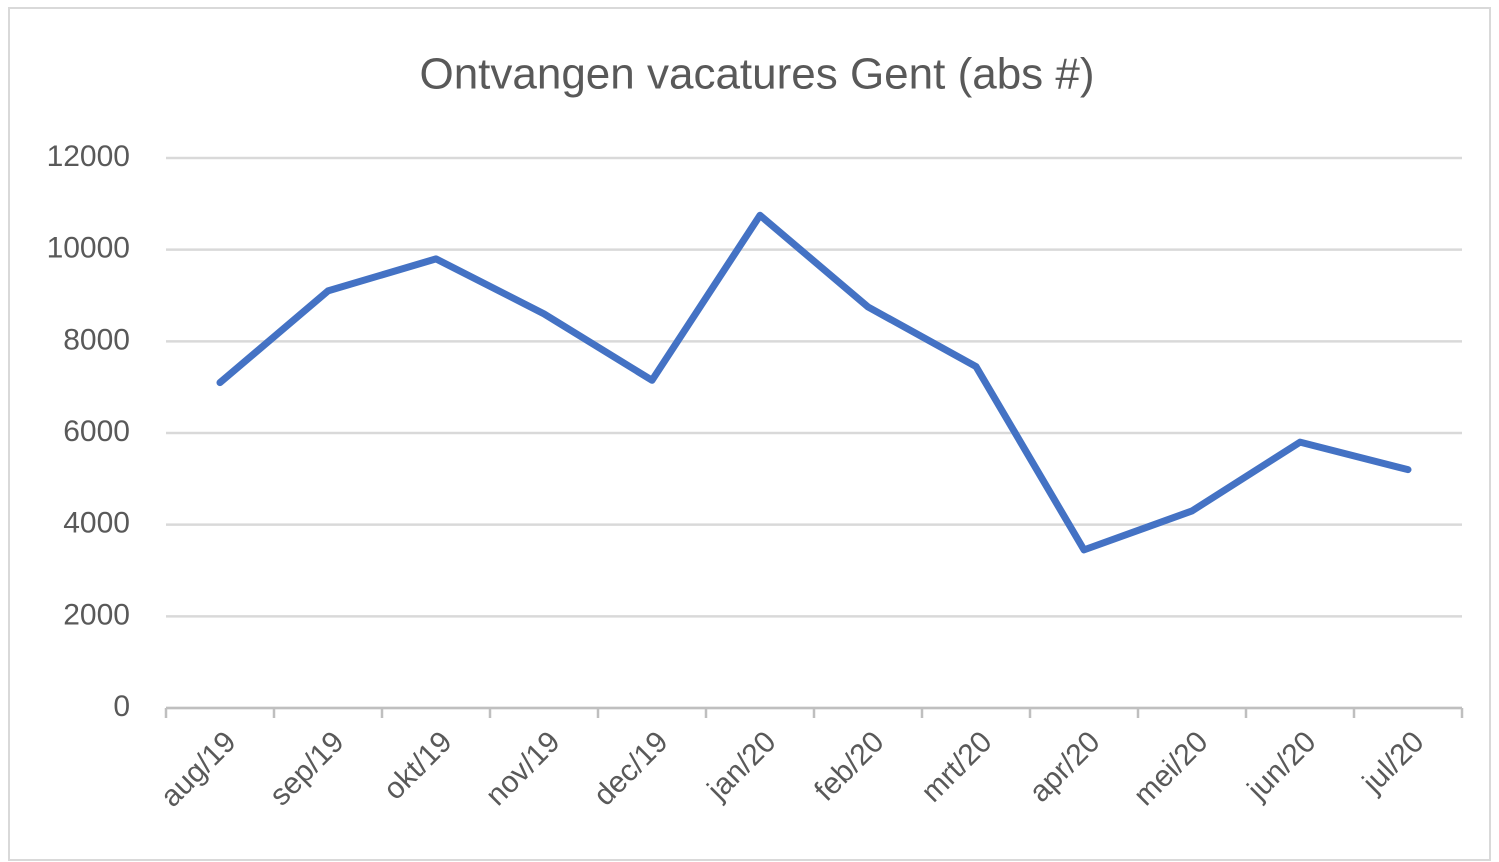 The image size is (1499, 862). What do you see at coordinates (756, 74) in the screenshot?
I see `chart-title: Ontvangen vacatures Gent (abs #)` at bounding box center [756, 74].